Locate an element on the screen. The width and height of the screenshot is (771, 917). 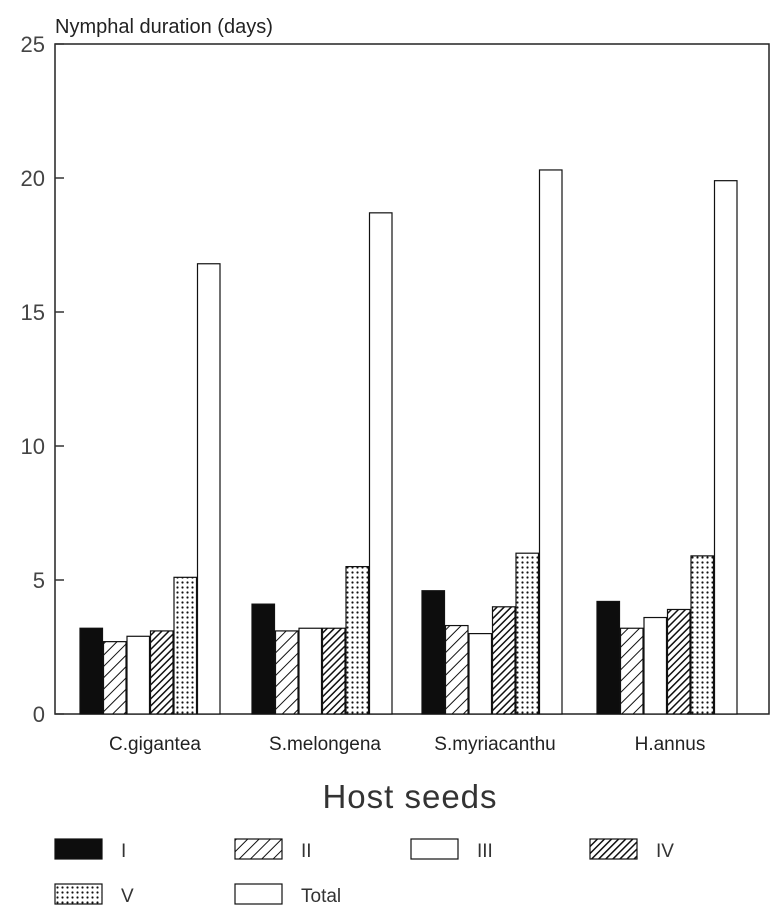
x-tick-label: S.myriacanthu is located at coordinates (494, 744).